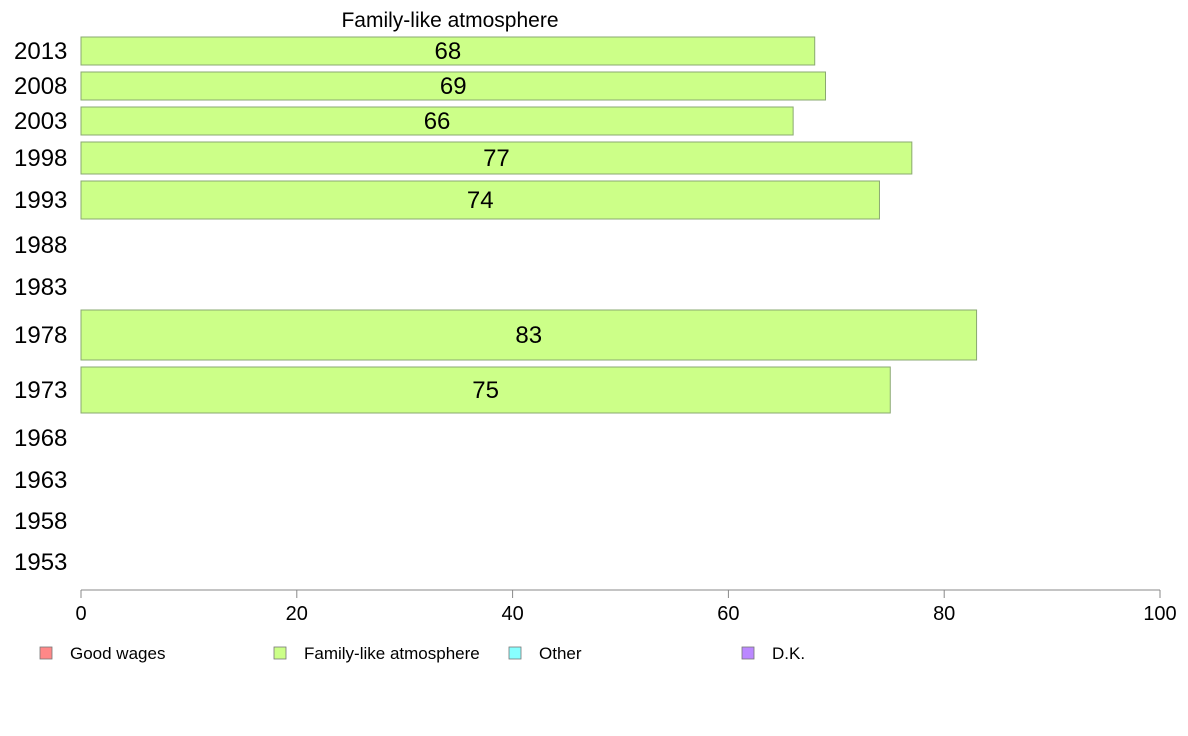 The image size is (1188, 736). Describe the element at coordinates (728, 614) in the screenshot. I see `x-tick-label-60: 60` at that location.